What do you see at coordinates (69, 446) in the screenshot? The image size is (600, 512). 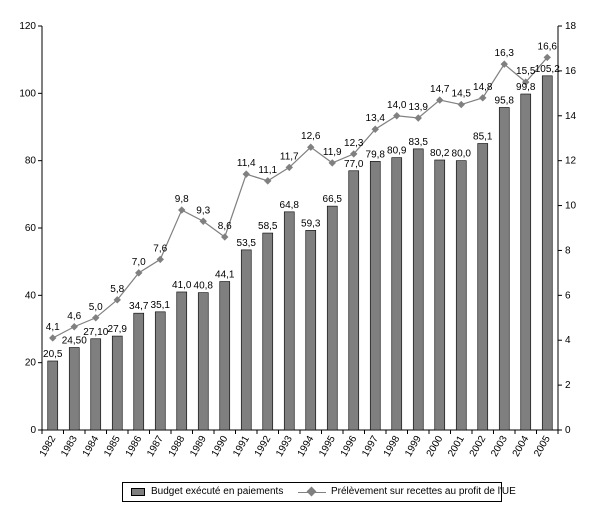 I see `x-tick-label: 1983` at bounding box center [69, 446].